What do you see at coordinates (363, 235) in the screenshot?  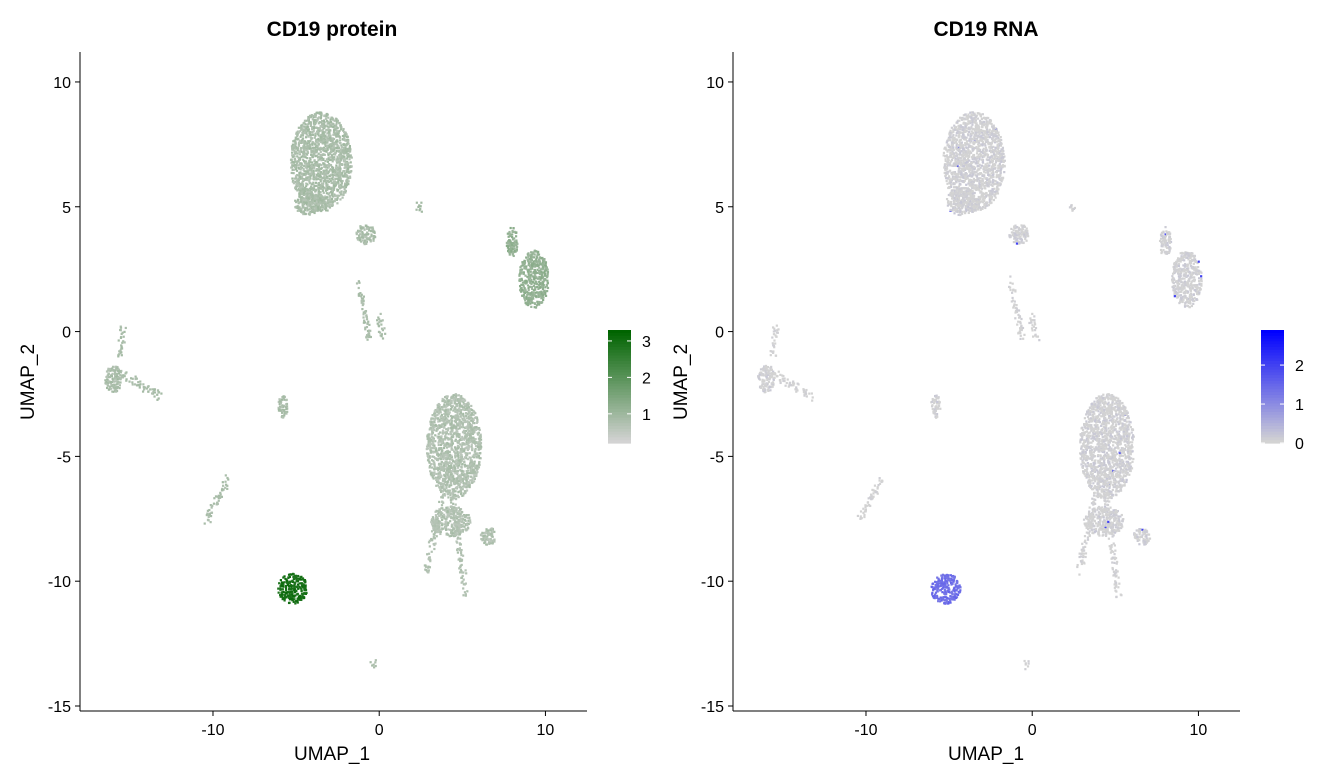 I see `cell-point-c2` at bounding box center [363, 235].